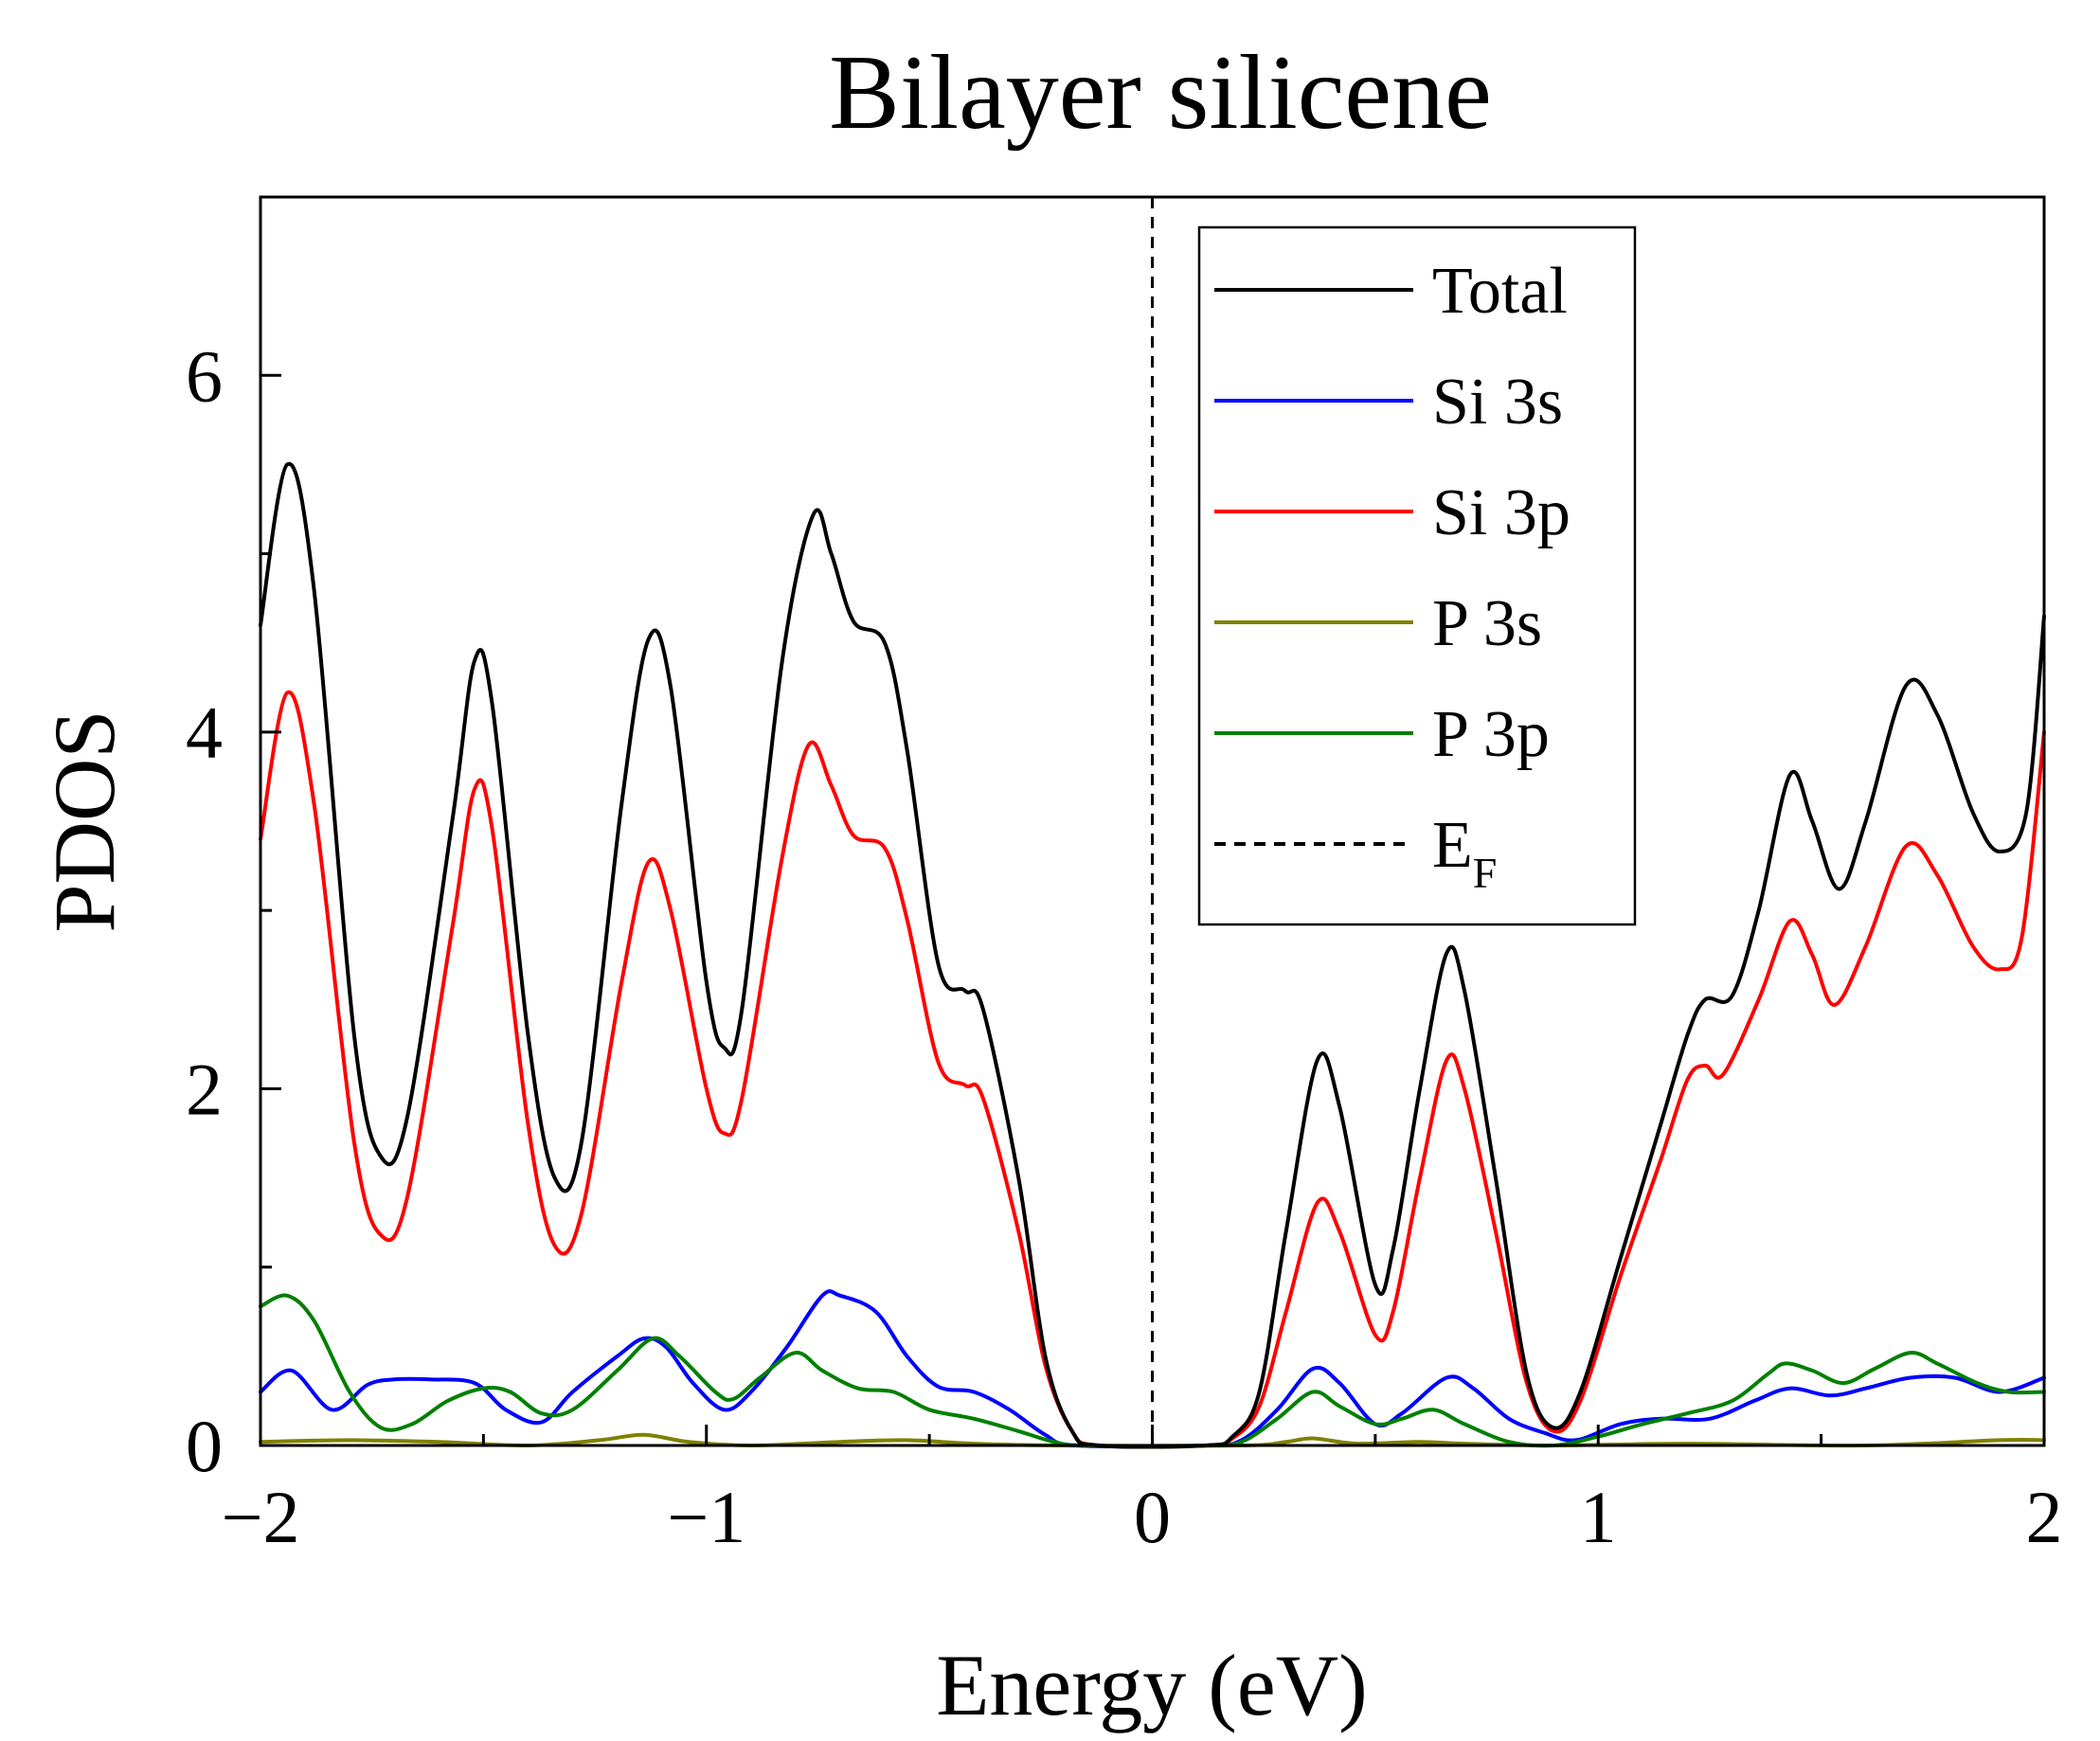 This screenshot has width=2100, height=1741. I want to click on legend-label-p-3p: P 3p, so click(1491, 734).